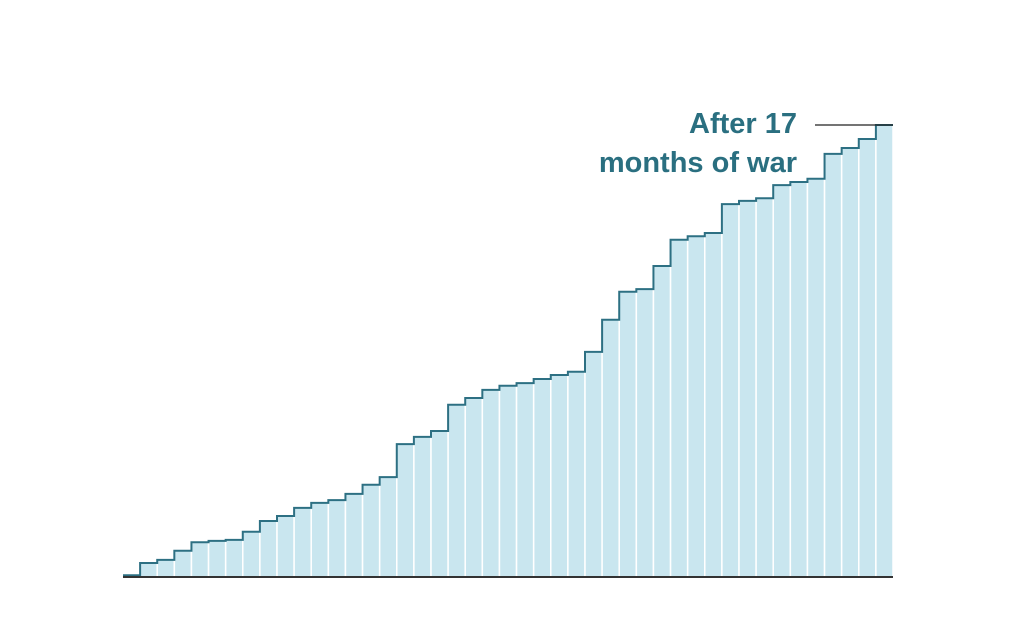 This screenshot has height=618, width=1024. Describe the element at coordinates (698, 163) in the screenshot. I see `annotation: months of war` at that location.